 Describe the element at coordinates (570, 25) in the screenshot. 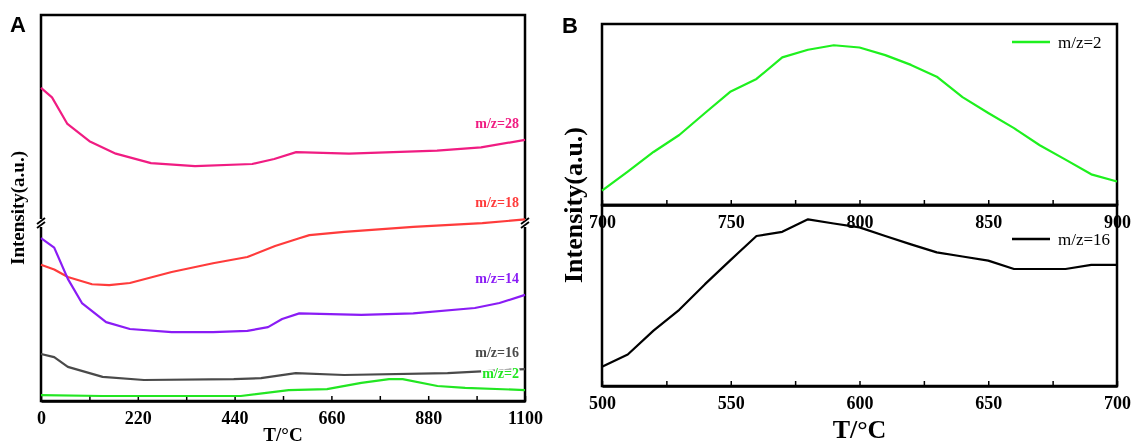

I see `chart-title: B` at that location.